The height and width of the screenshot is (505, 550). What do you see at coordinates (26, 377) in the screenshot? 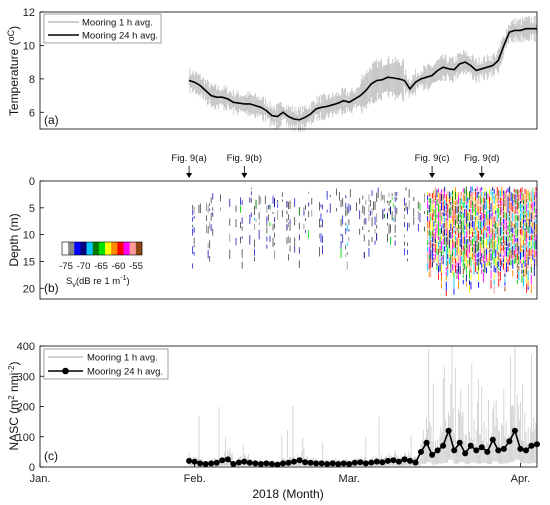
I see `panel-c-ytick-label: 300` at bounding box center [26, 377].